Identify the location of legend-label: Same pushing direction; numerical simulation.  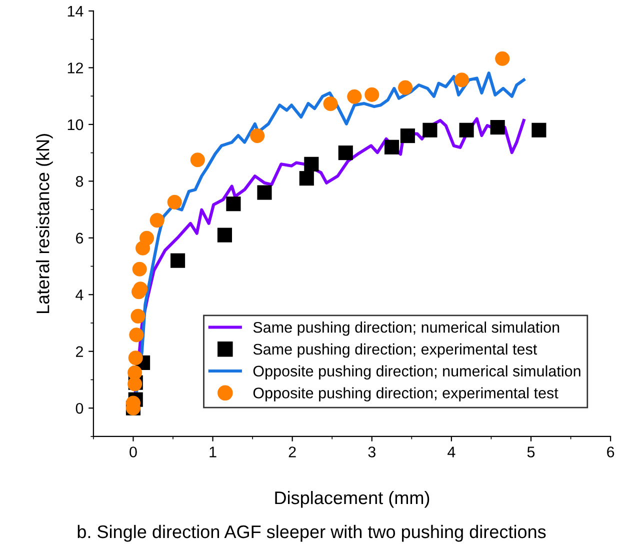
(406, 329).